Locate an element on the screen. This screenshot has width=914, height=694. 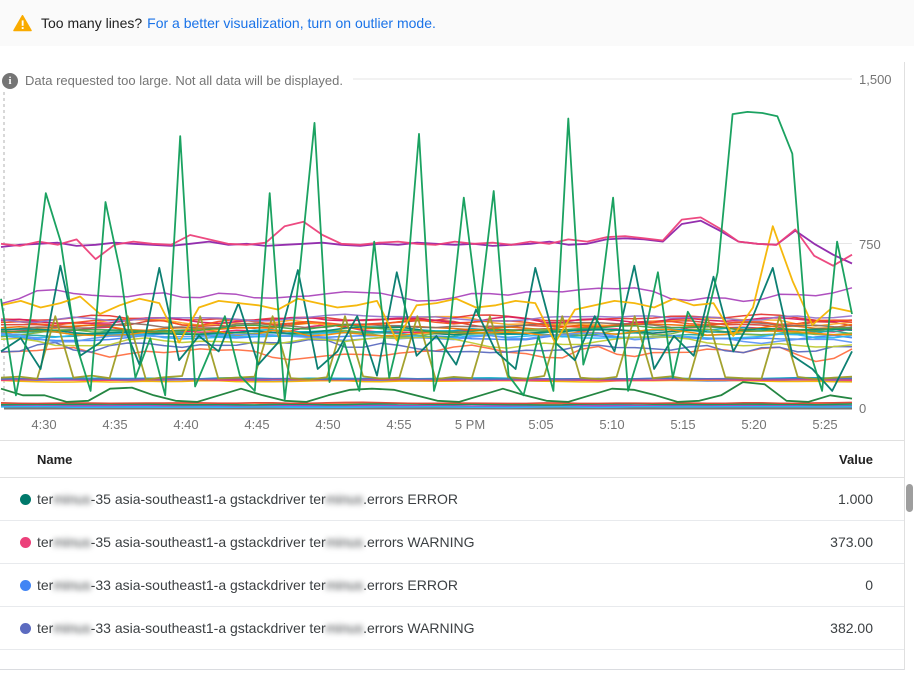
x-tick-label: 5:25 is located at coordinates (825, 424).